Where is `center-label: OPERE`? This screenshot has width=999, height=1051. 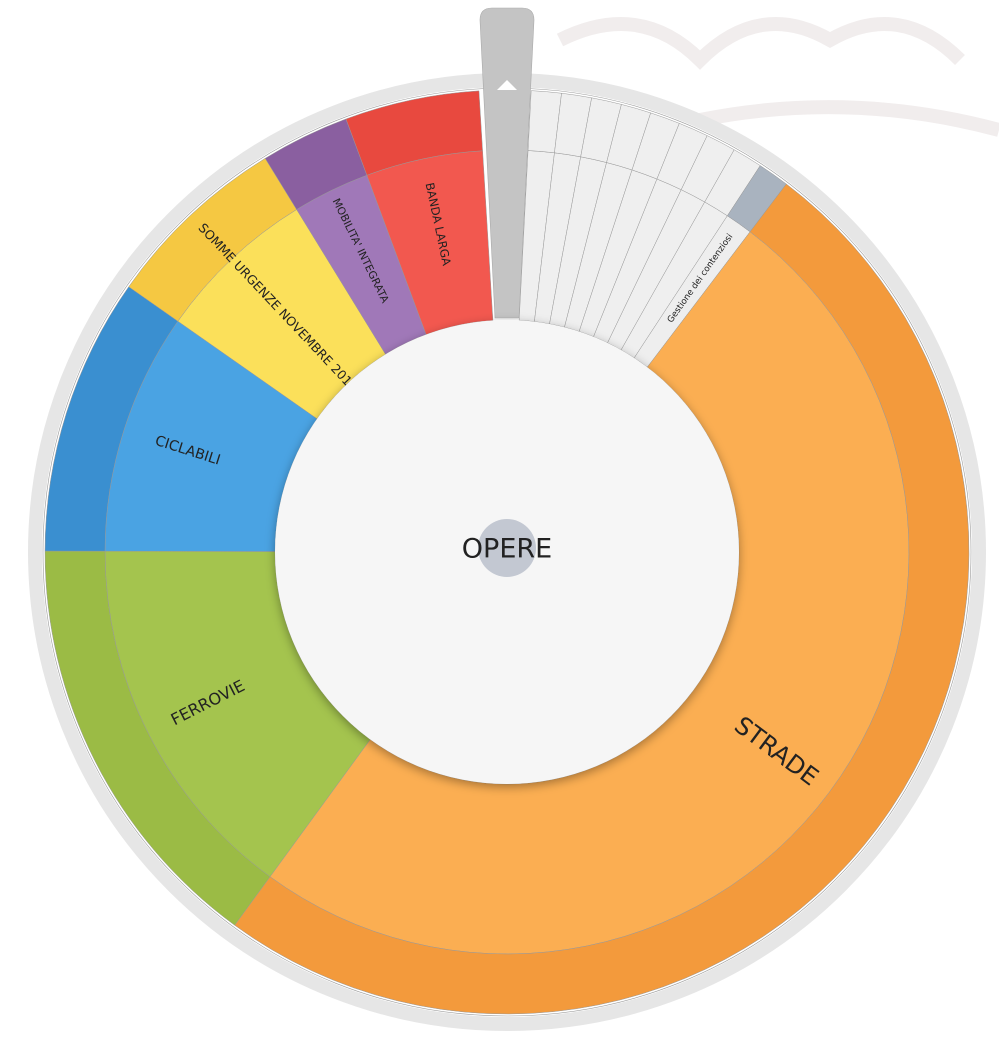 center-label: OPERE is located at coordinates (507, 549).